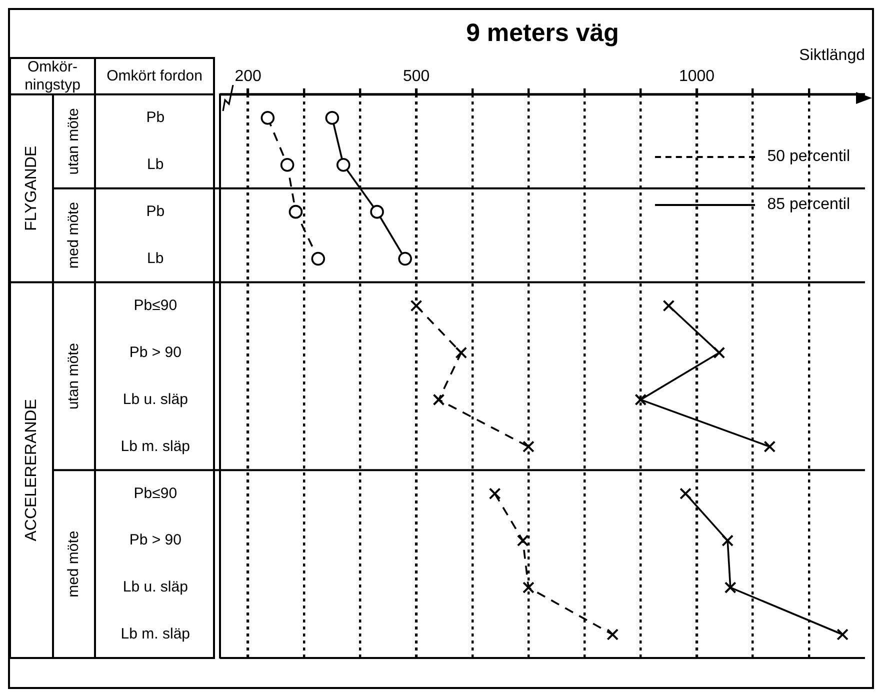 This screenshot has height=697, width=882. Describe the element at coordinates (154, 75) in the screenshot. I see `y-axis-title: Omkört fordon` at that location.